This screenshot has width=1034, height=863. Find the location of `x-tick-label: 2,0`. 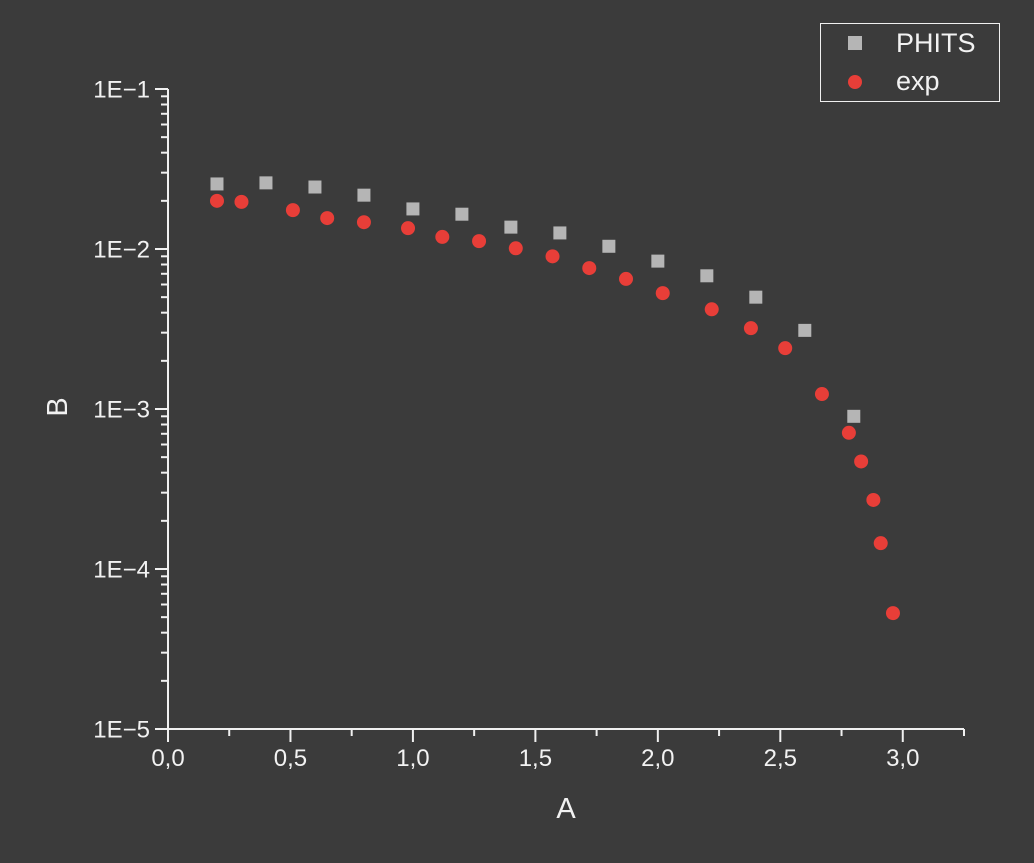

x-tick-label: 2,0 is located at coordinates (657, 758).